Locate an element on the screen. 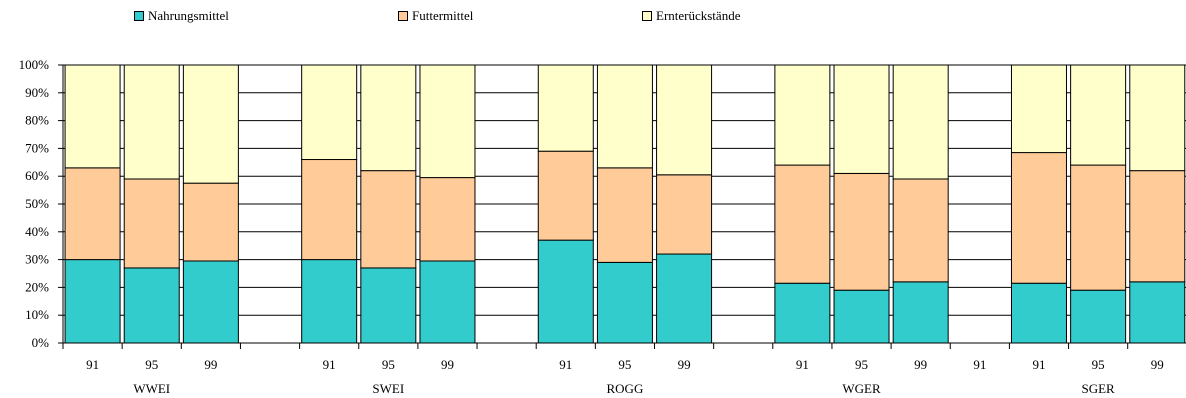  y-tick-label: 100% is located at coordinates (34, 64).